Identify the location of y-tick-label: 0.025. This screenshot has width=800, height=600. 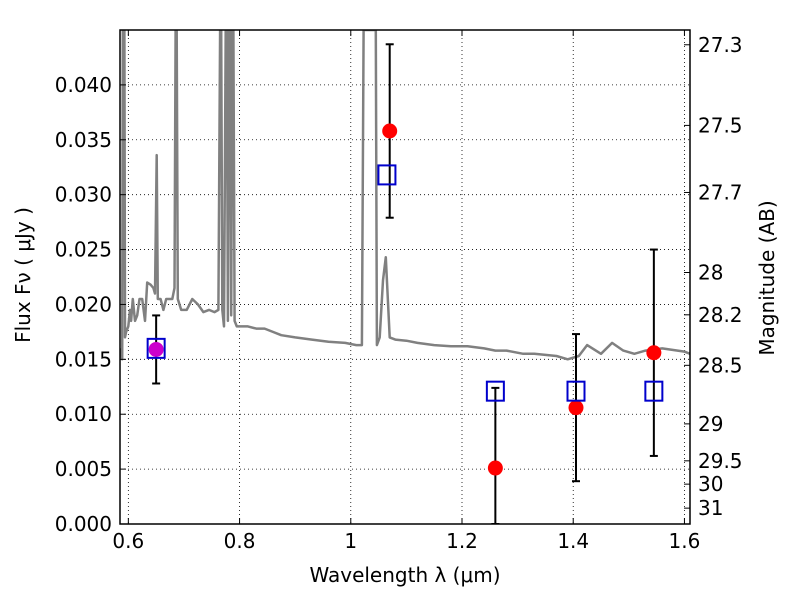
(83, 250).